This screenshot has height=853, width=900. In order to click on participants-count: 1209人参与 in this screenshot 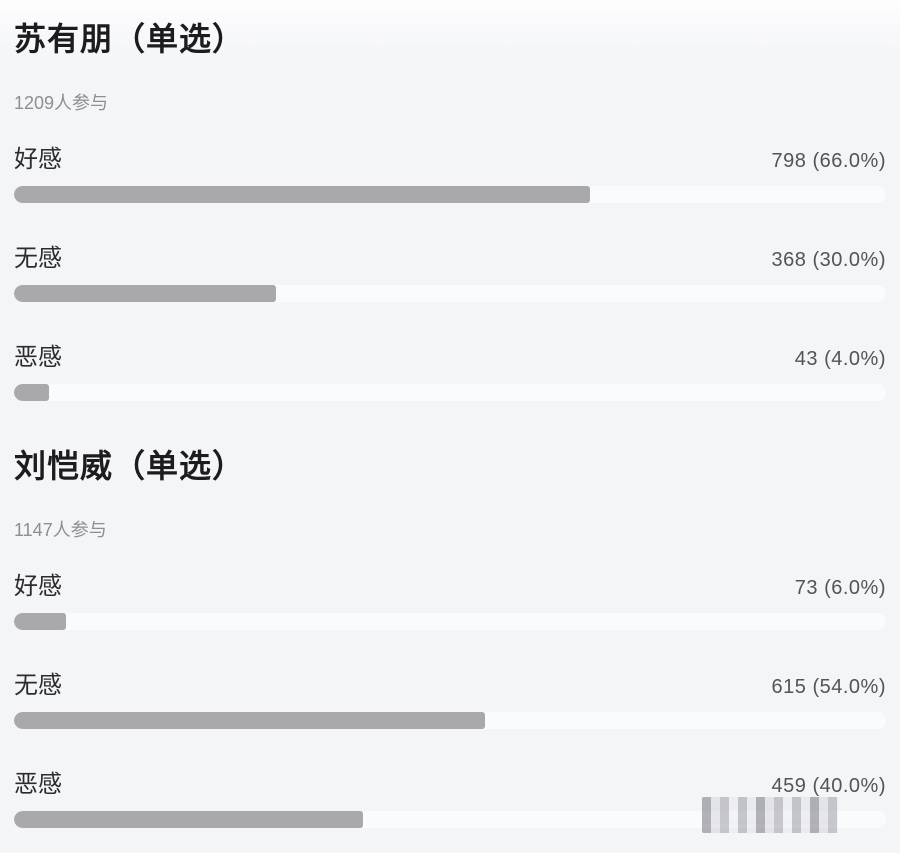, I will do `click(61, 103)`.